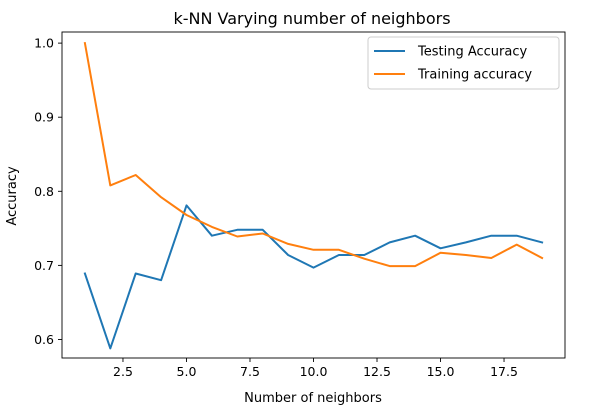 The width and height of the screenshot is (615, 416). What do you see at coordinates (377, 371) in the screenshot?
I see `x-tick-label: 12.5` at bounding box center [377, 371].